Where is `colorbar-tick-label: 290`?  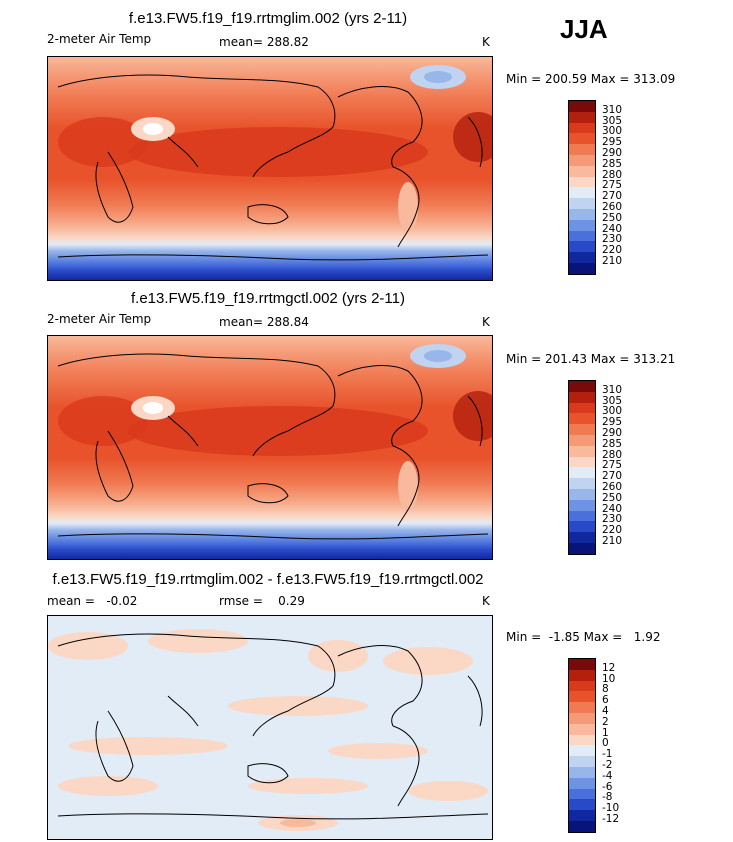
colorbar-tick-label: 290 is located at coordinates (612, 433).